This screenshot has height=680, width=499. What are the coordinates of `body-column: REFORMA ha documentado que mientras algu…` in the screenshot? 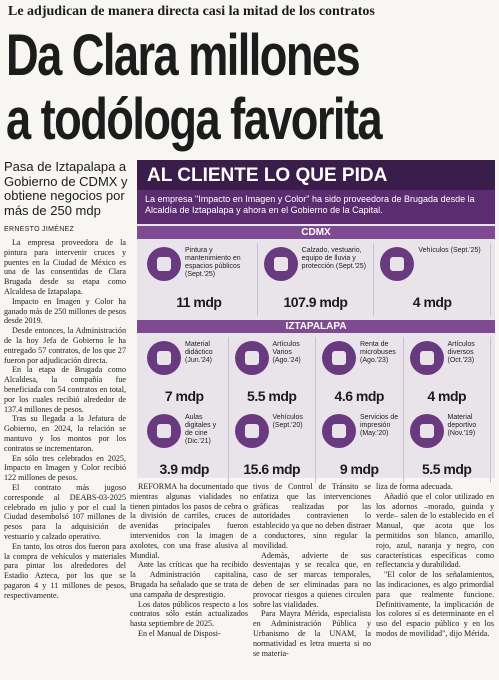 It's located at (189, 580).